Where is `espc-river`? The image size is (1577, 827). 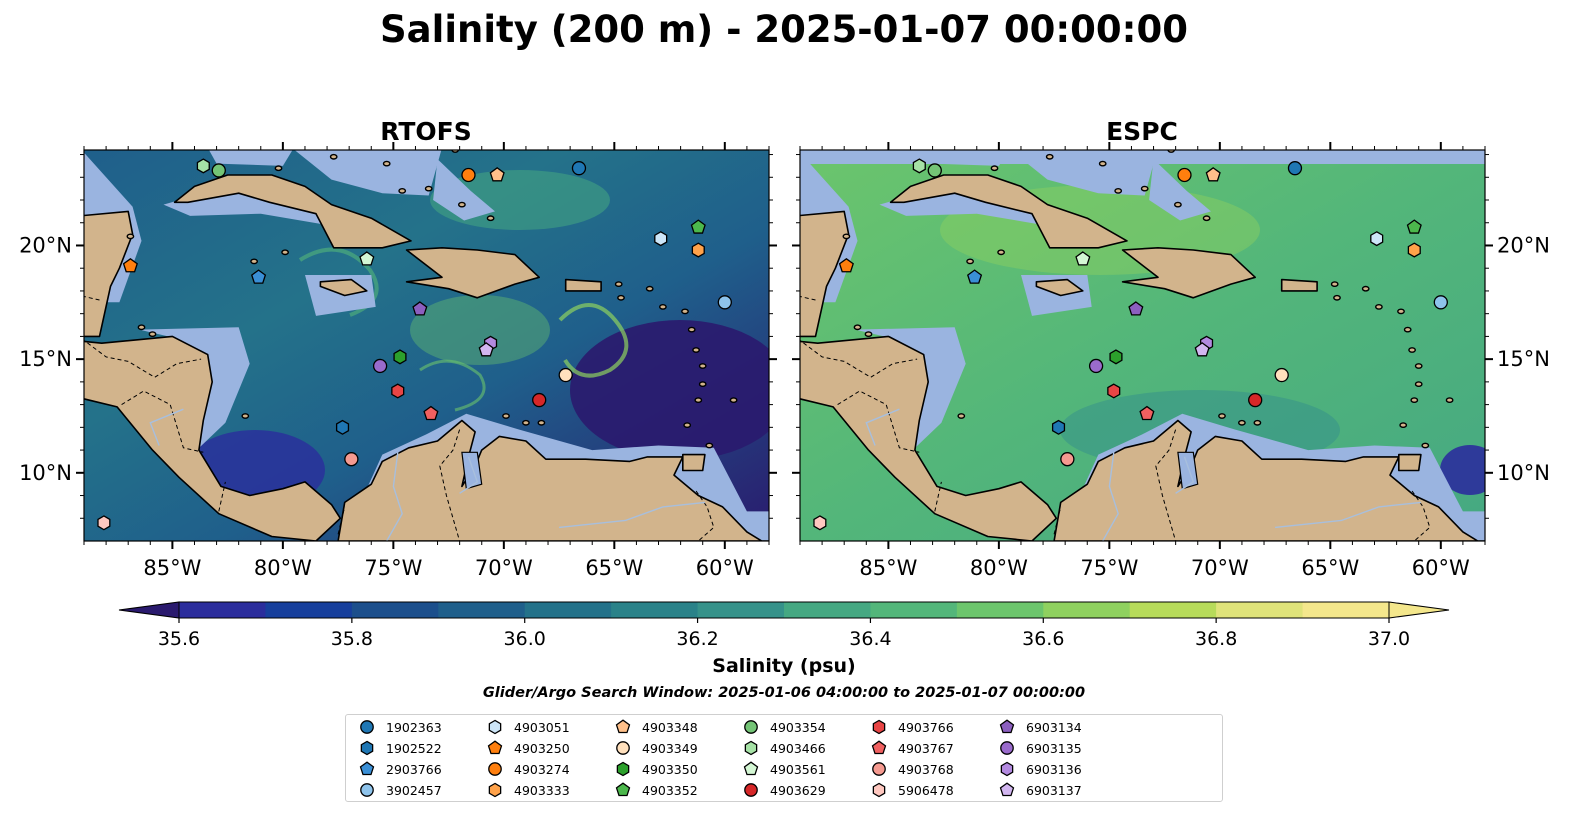
espc-river is located at coordinates (882, 427).